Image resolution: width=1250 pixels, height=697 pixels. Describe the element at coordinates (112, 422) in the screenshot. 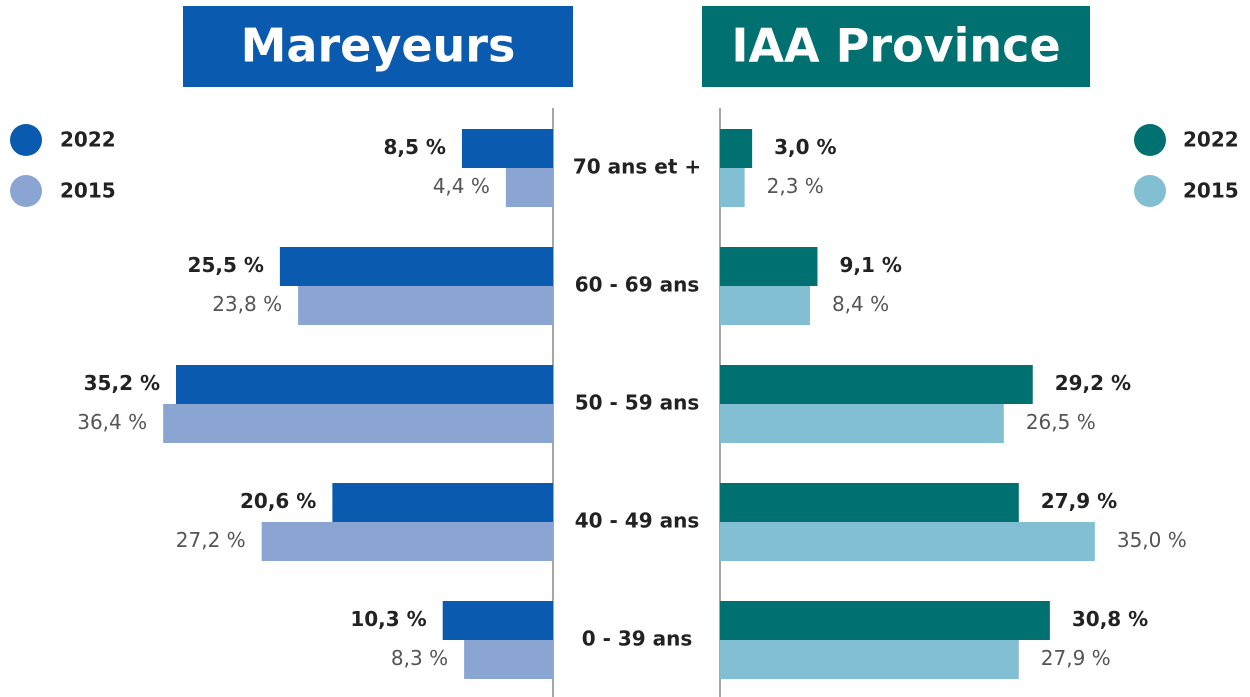

I see `value-label: 36,4 %` at that location.